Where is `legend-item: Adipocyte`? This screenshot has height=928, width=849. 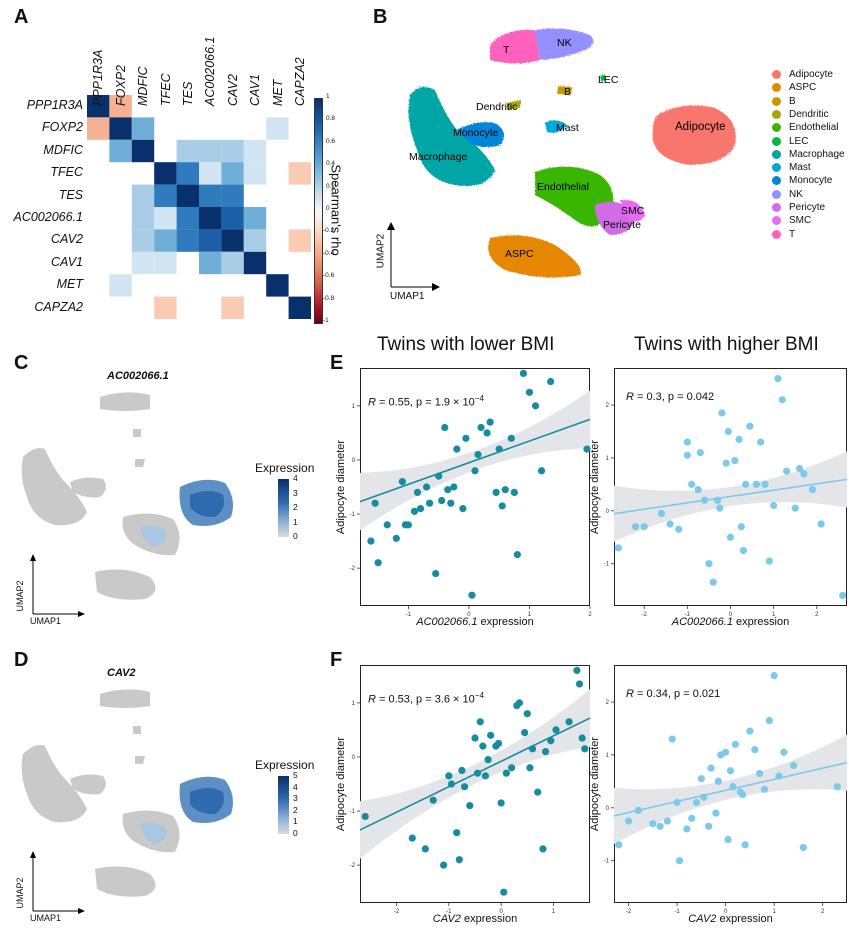
legend-item: Adipocyte is located at coordinates (802, 74).